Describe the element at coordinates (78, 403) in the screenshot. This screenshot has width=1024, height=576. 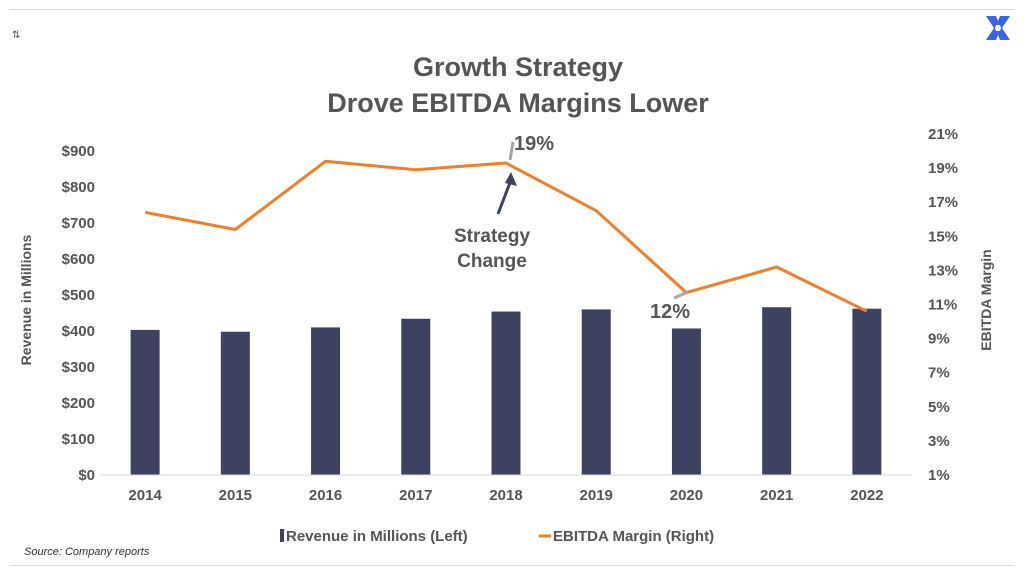
I see `left-tick-label: $200` at that location.